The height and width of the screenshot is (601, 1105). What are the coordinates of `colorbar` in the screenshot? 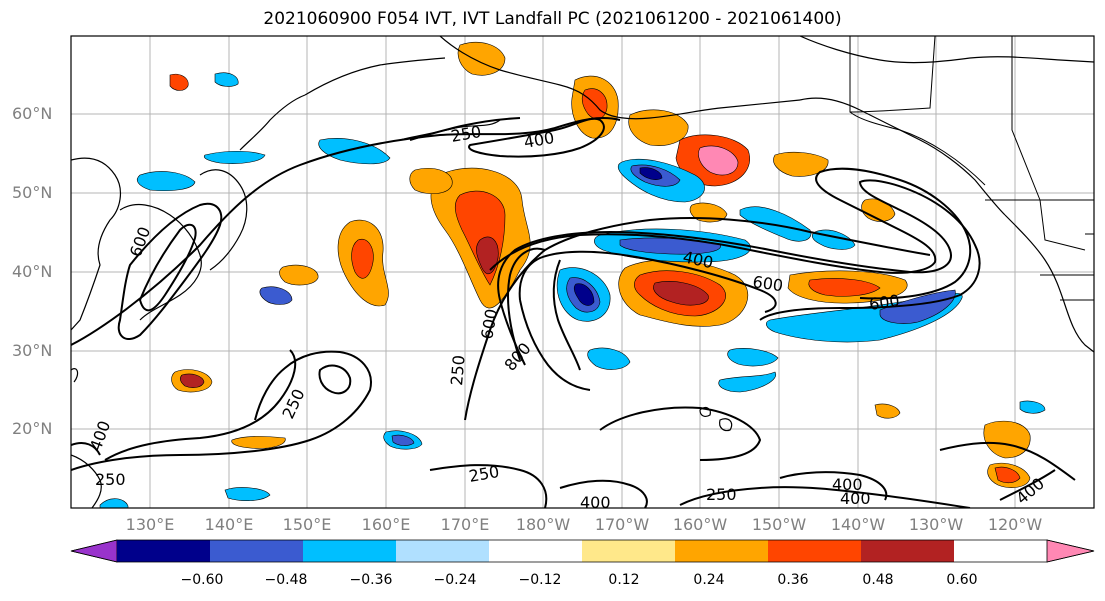 It's located at (582, 551).